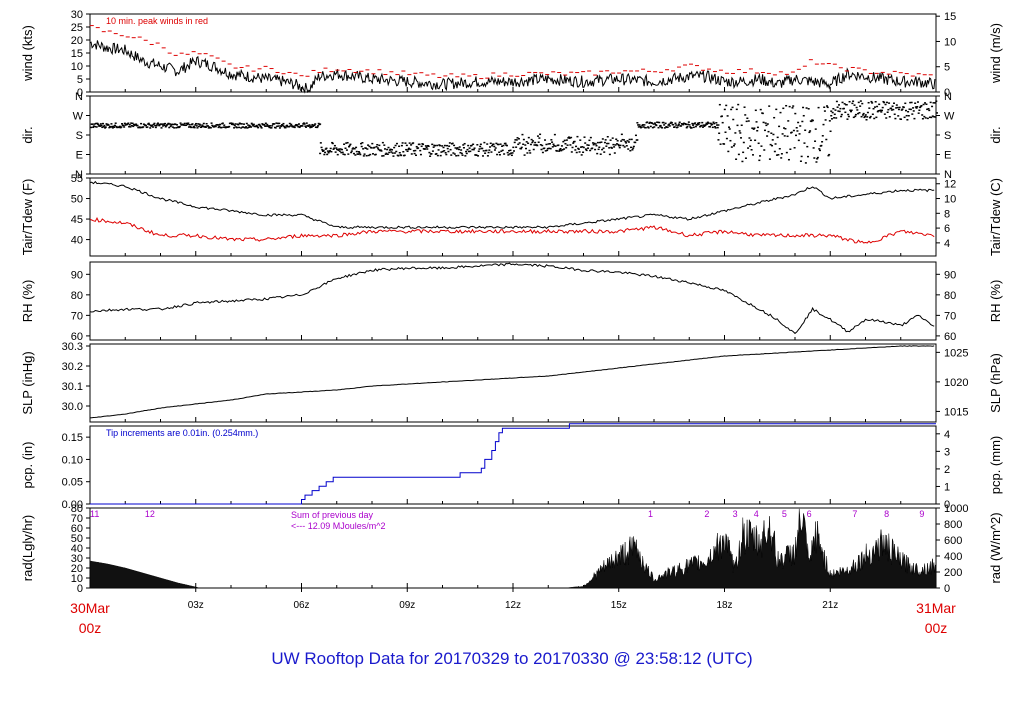 The image size is (1024, 705). I want to click on y-tick-label: 50, so click(77, 539).